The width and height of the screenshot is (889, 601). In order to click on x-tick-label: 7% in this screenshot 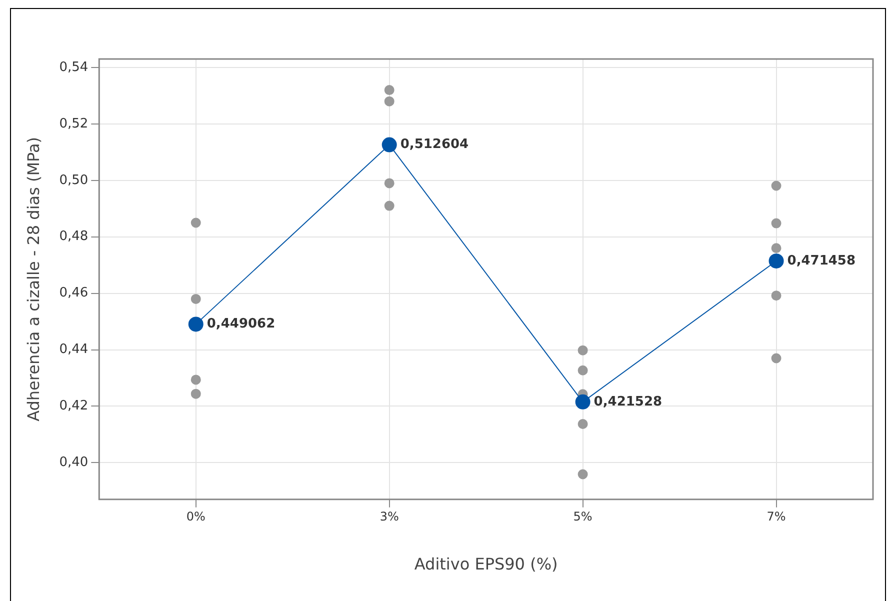, I will do `click(776, 517)`.